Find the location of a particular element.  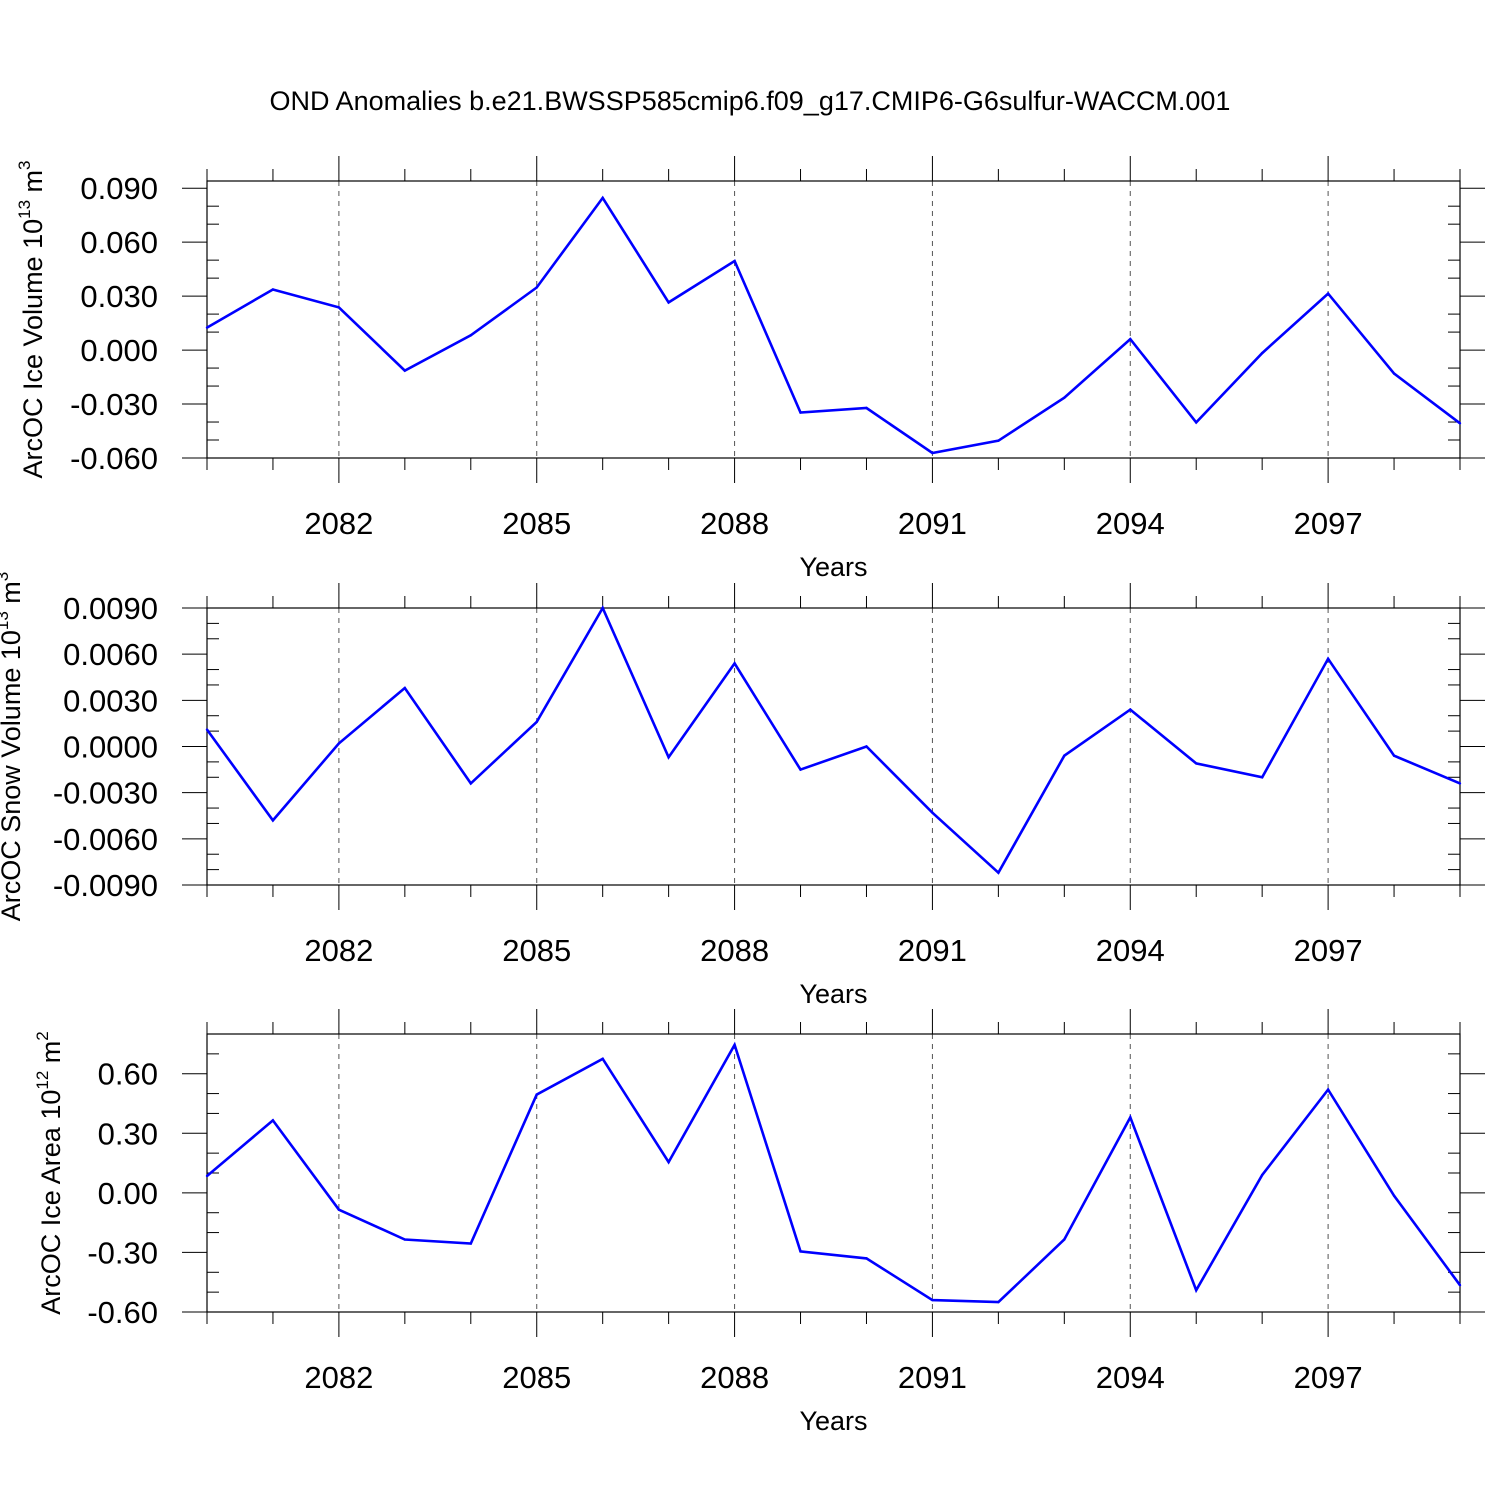

series-line is located at coordinates (834, 1172).